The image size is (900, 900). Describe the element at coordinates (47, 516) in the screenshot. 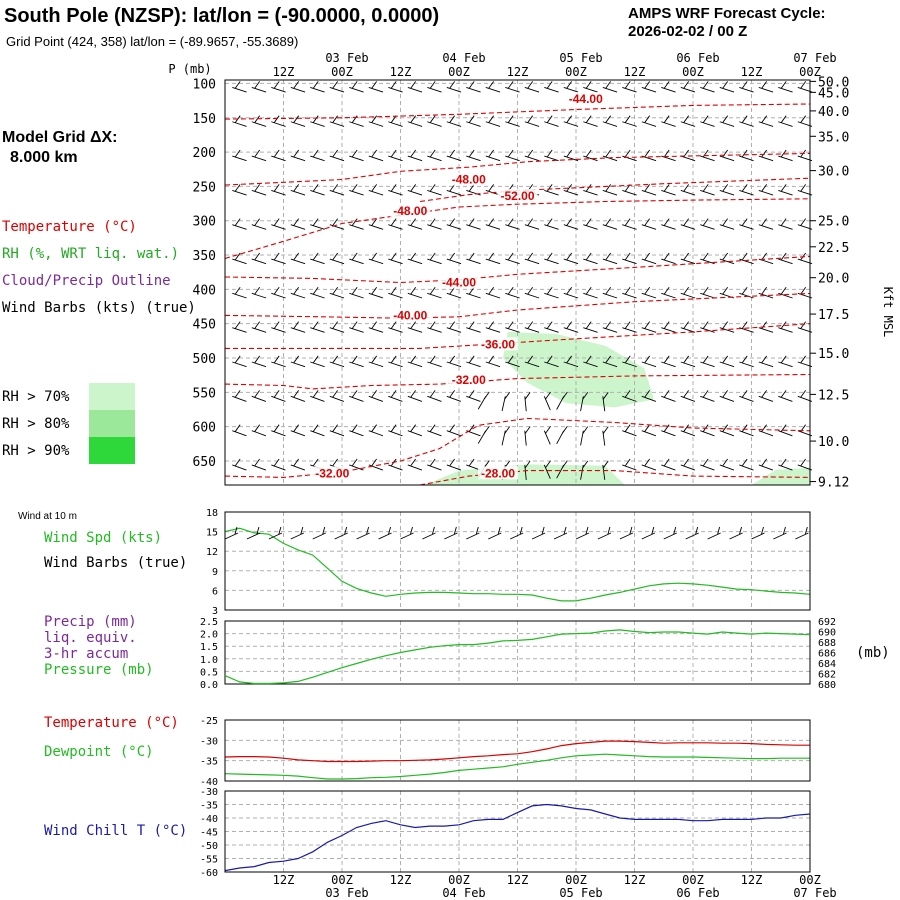

I see `wind-10m-title: Wind at 10 m` at that location.